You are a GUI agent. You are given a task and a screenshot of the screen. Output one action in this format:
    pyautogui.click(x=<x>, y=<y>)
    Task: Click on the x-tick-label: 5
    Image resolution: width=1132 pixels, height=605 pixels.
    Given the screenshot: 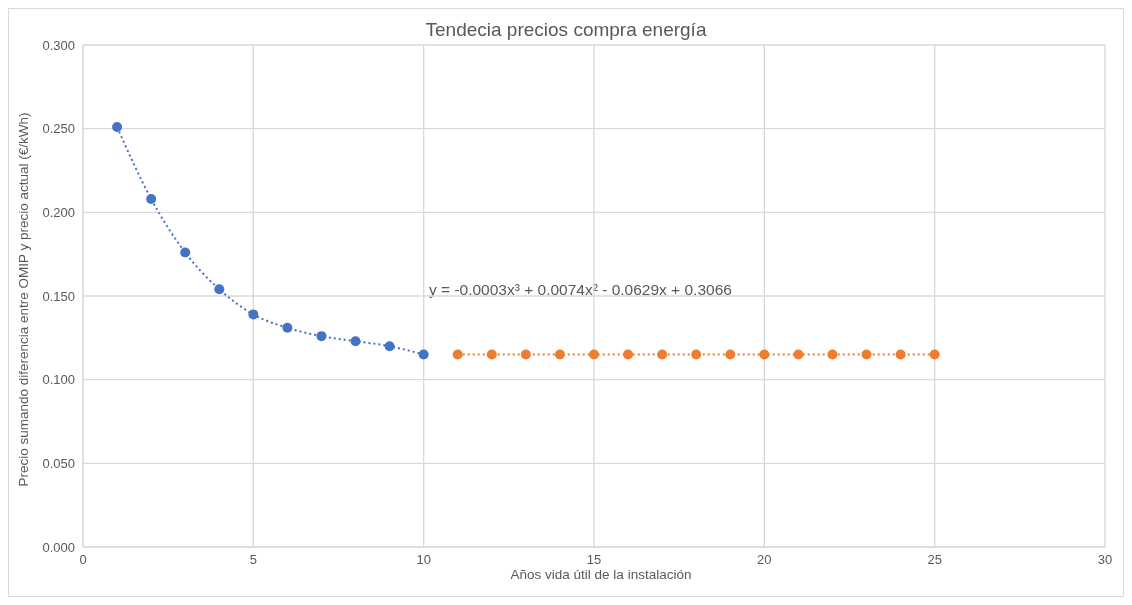 What is the action you would take?
    pyautogui.click(x=253, y=560)
    